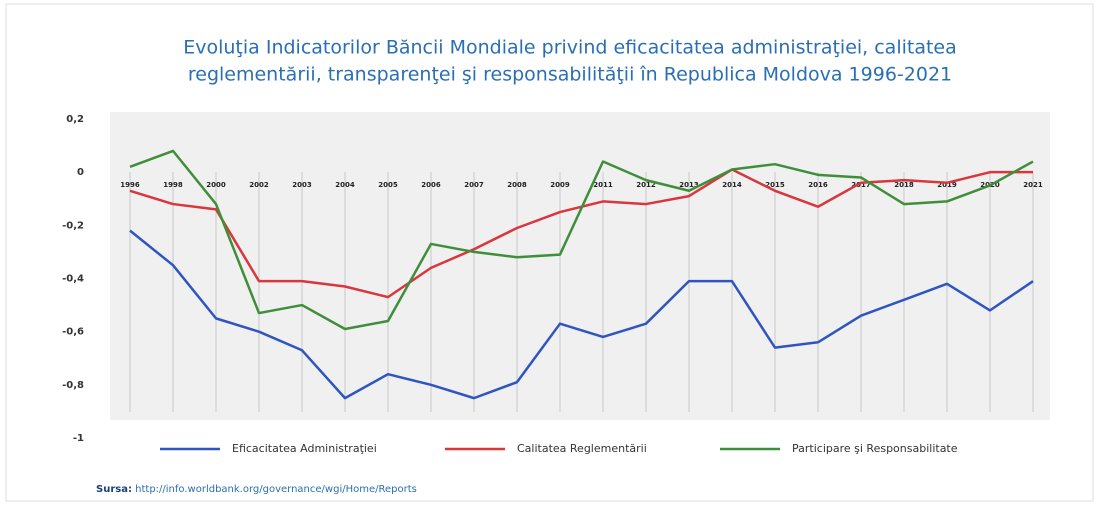 The width and height of the screenshot is (1099, 505). Describe the element at coordinates (947, 185) in the screenshot. I see `x-tick-label: 2019` at that location.